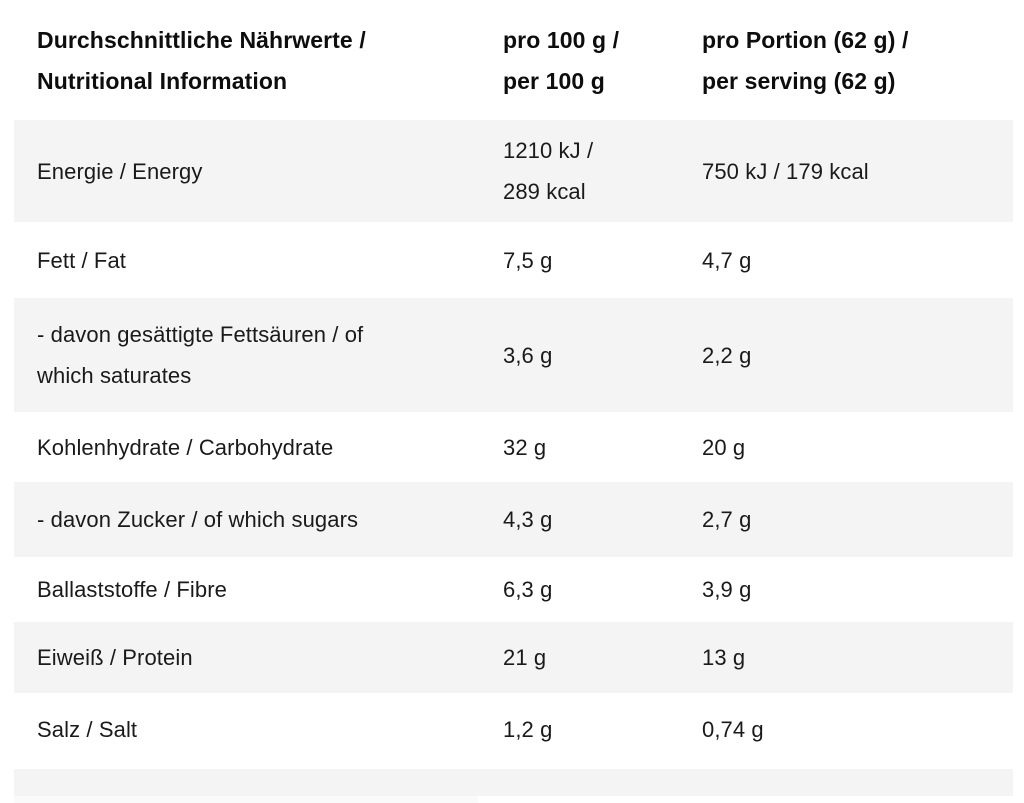  What do you see at coordinates (132, 589) in the screenshot?
I see `row-label-cell: Ballaststoffe / Fibre` at bounding box center [132, 589].